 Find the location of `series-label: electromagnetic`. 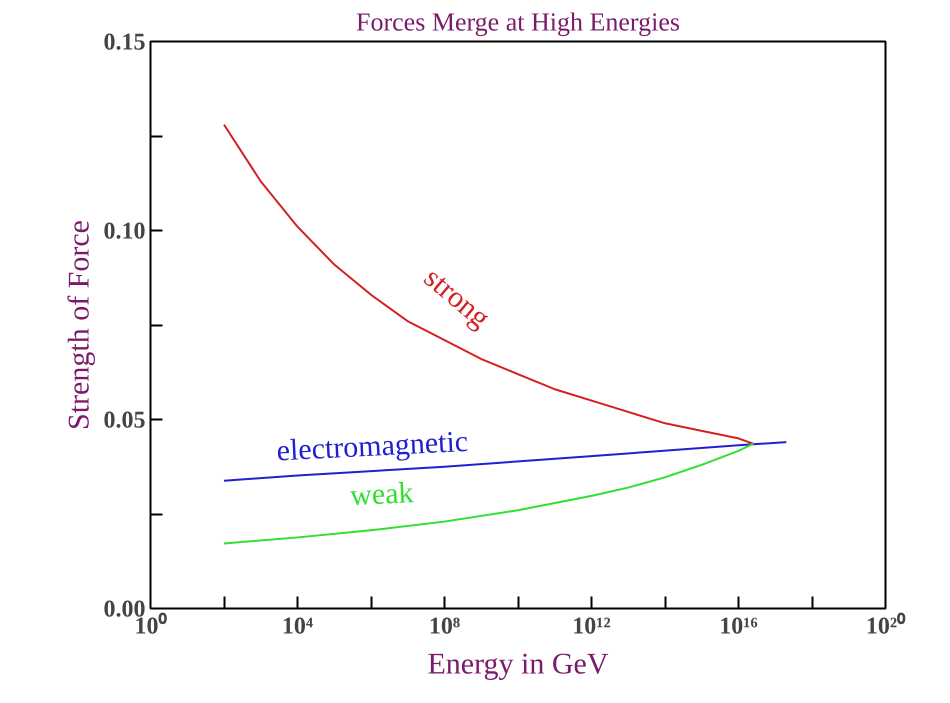

series-label: electromagnetic is located at coordinates (372, 446).